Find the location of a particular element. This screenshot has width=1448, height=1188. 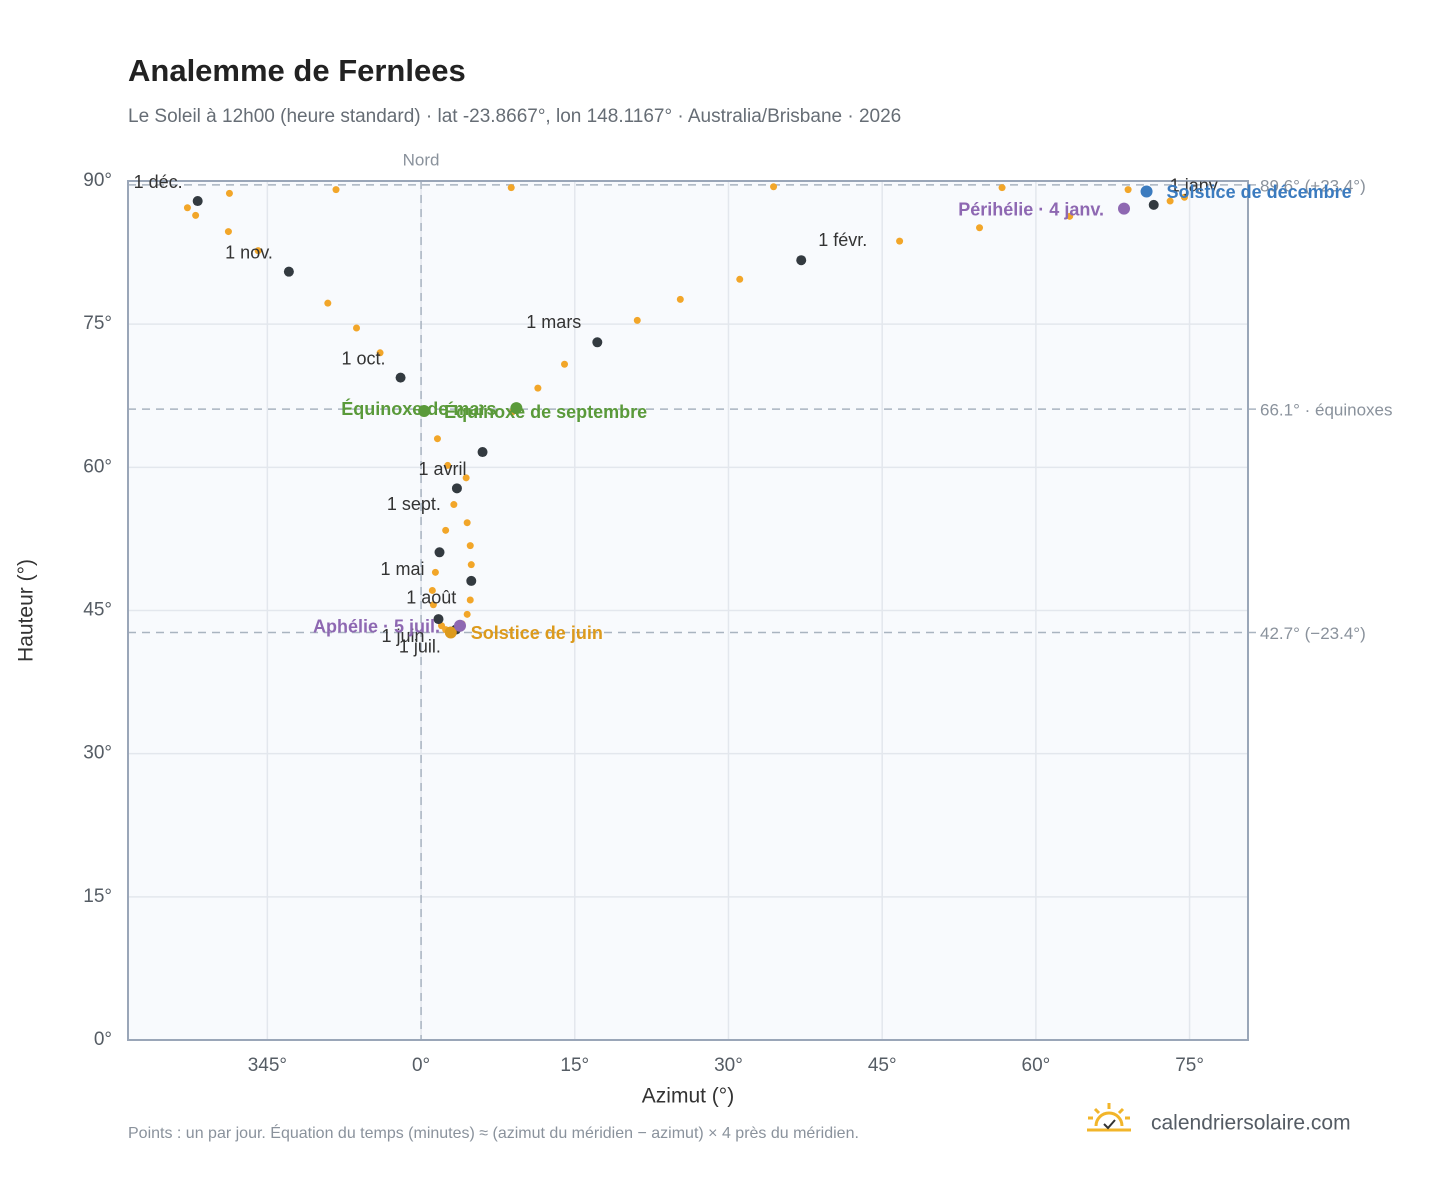

event-label: Périhélie · 4 janv. is located at coordinates (1031, 209).